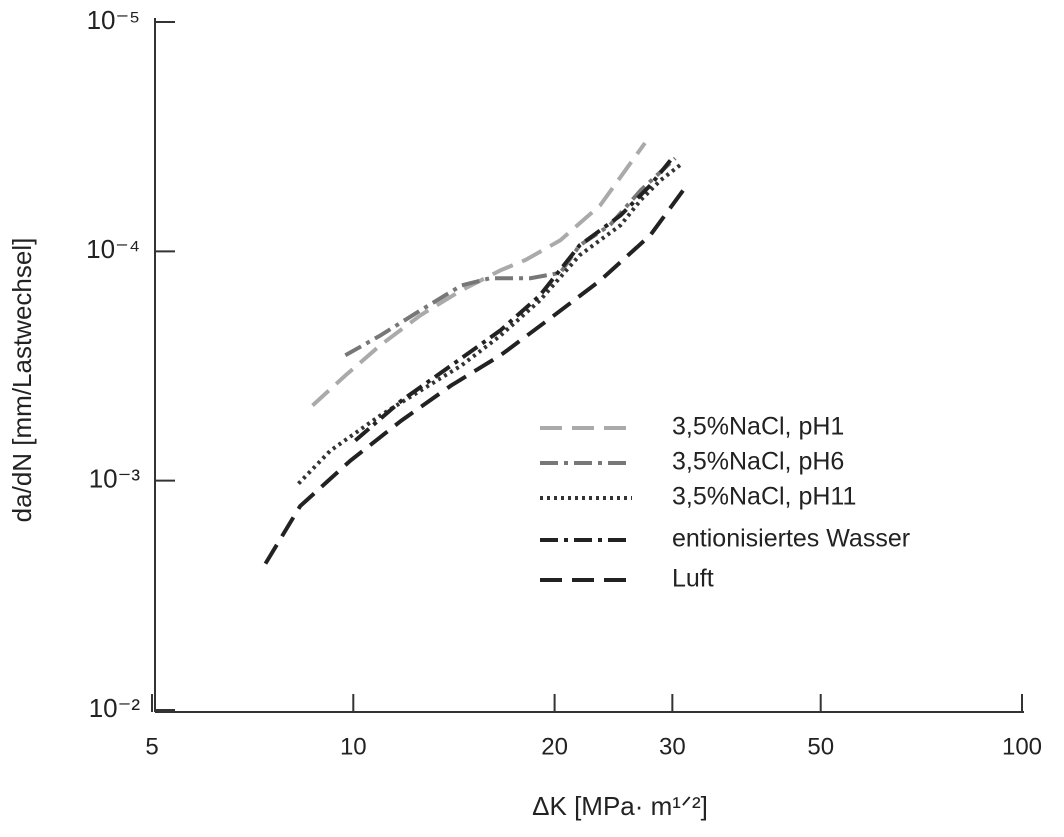  I want to click on legend-label: Luft, so click(693, 579).